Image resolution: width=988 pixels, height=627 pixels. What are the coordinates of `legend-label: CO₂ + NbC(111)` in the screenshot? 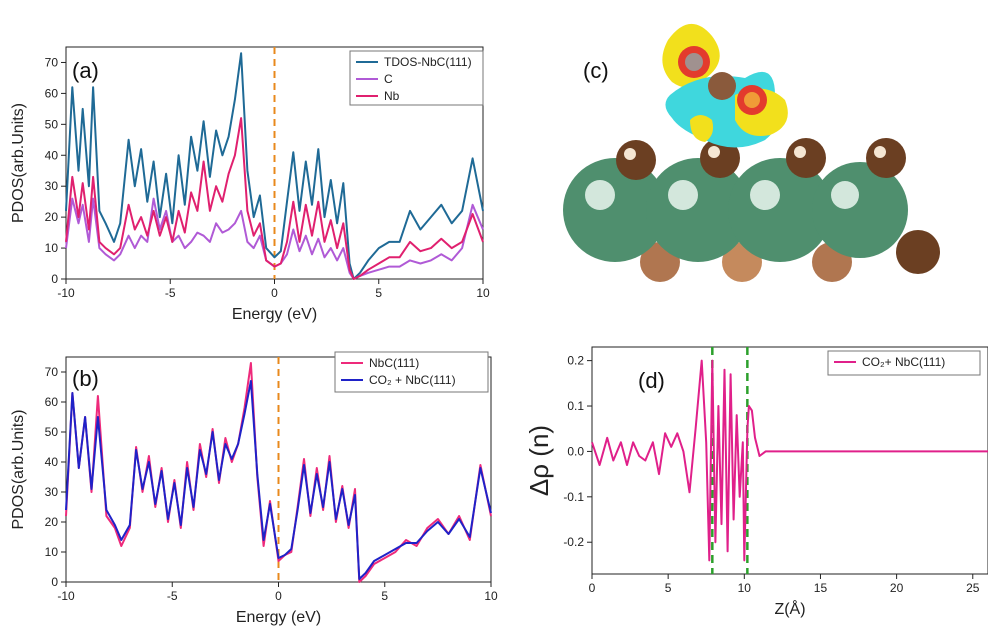 It's located at (412, 380).